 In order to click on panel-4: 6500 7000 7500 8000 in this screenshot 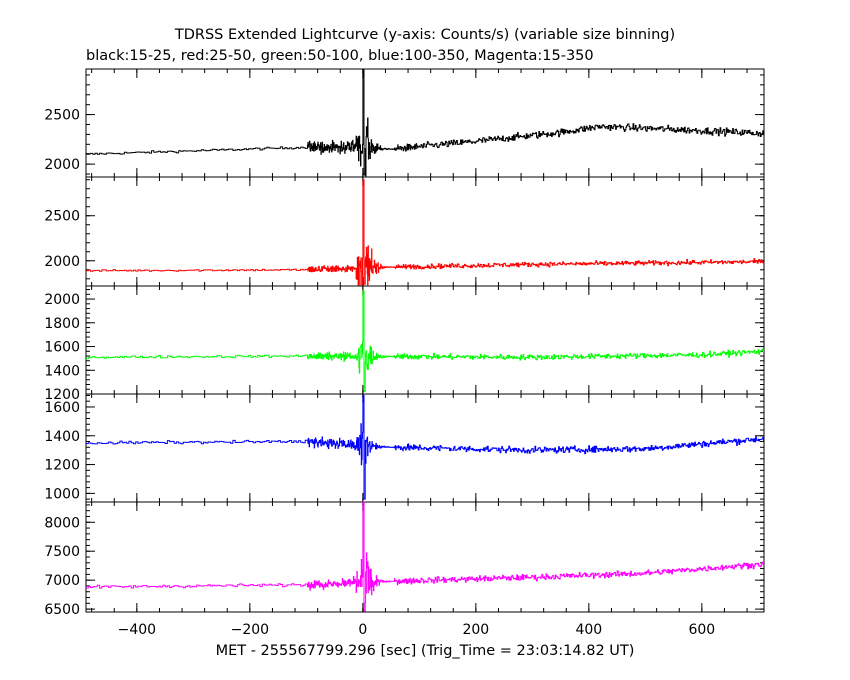, I will do `click(404, 559)`.